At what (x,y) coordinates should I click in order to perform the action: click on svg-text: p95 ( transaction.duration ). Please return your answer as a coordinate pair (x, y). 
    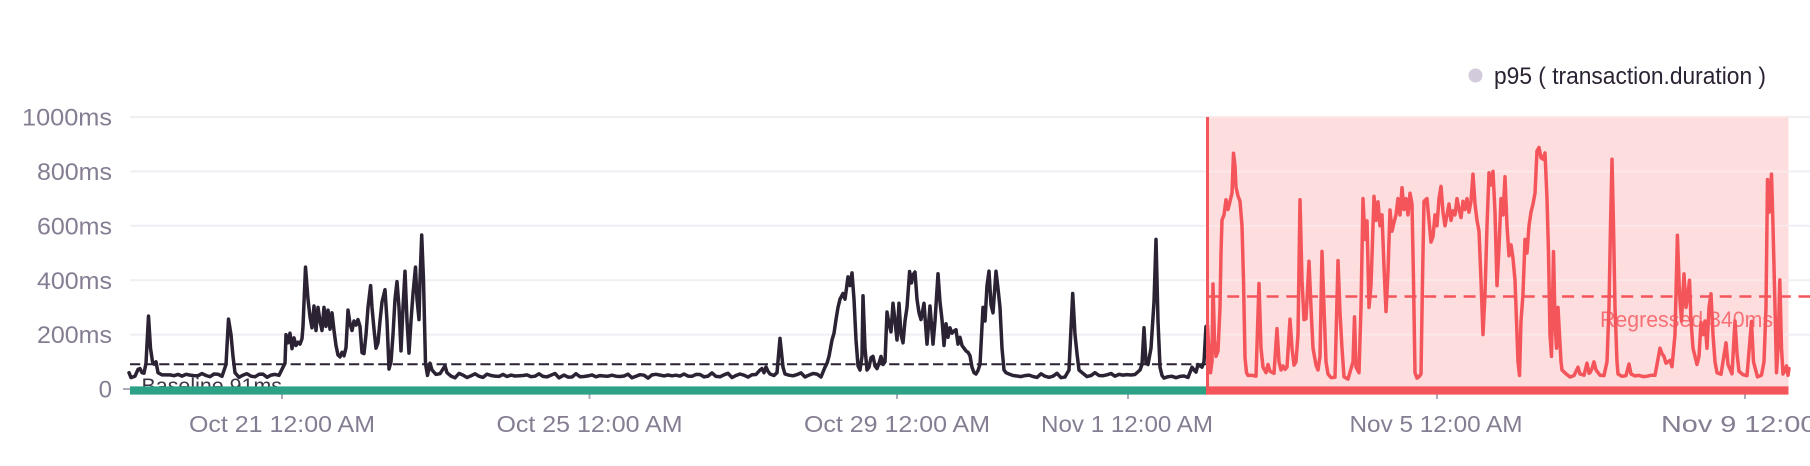
    Looking at the image, I should click on (1630, 76).